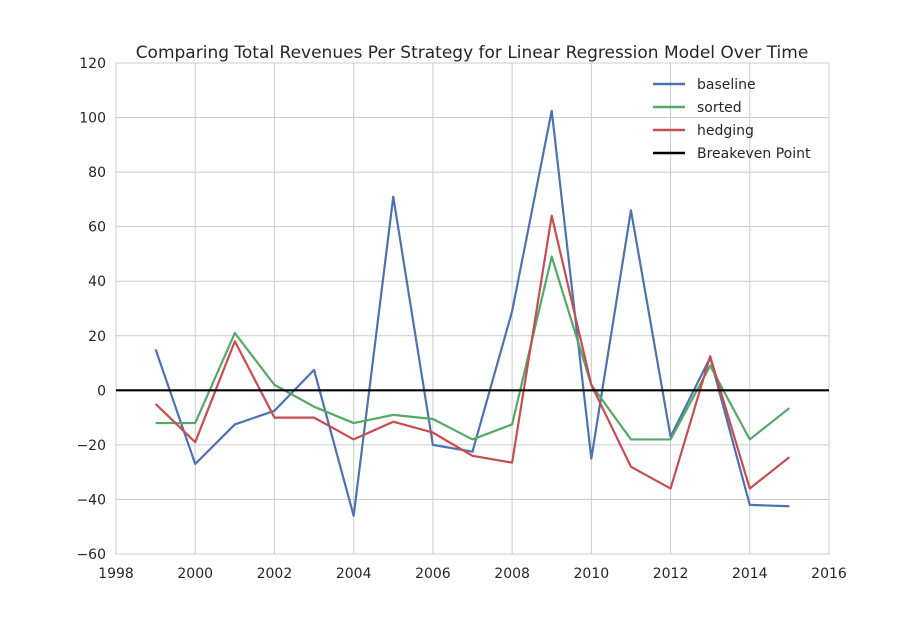  I want to click on legend-label: hedging, so click(725, 131).